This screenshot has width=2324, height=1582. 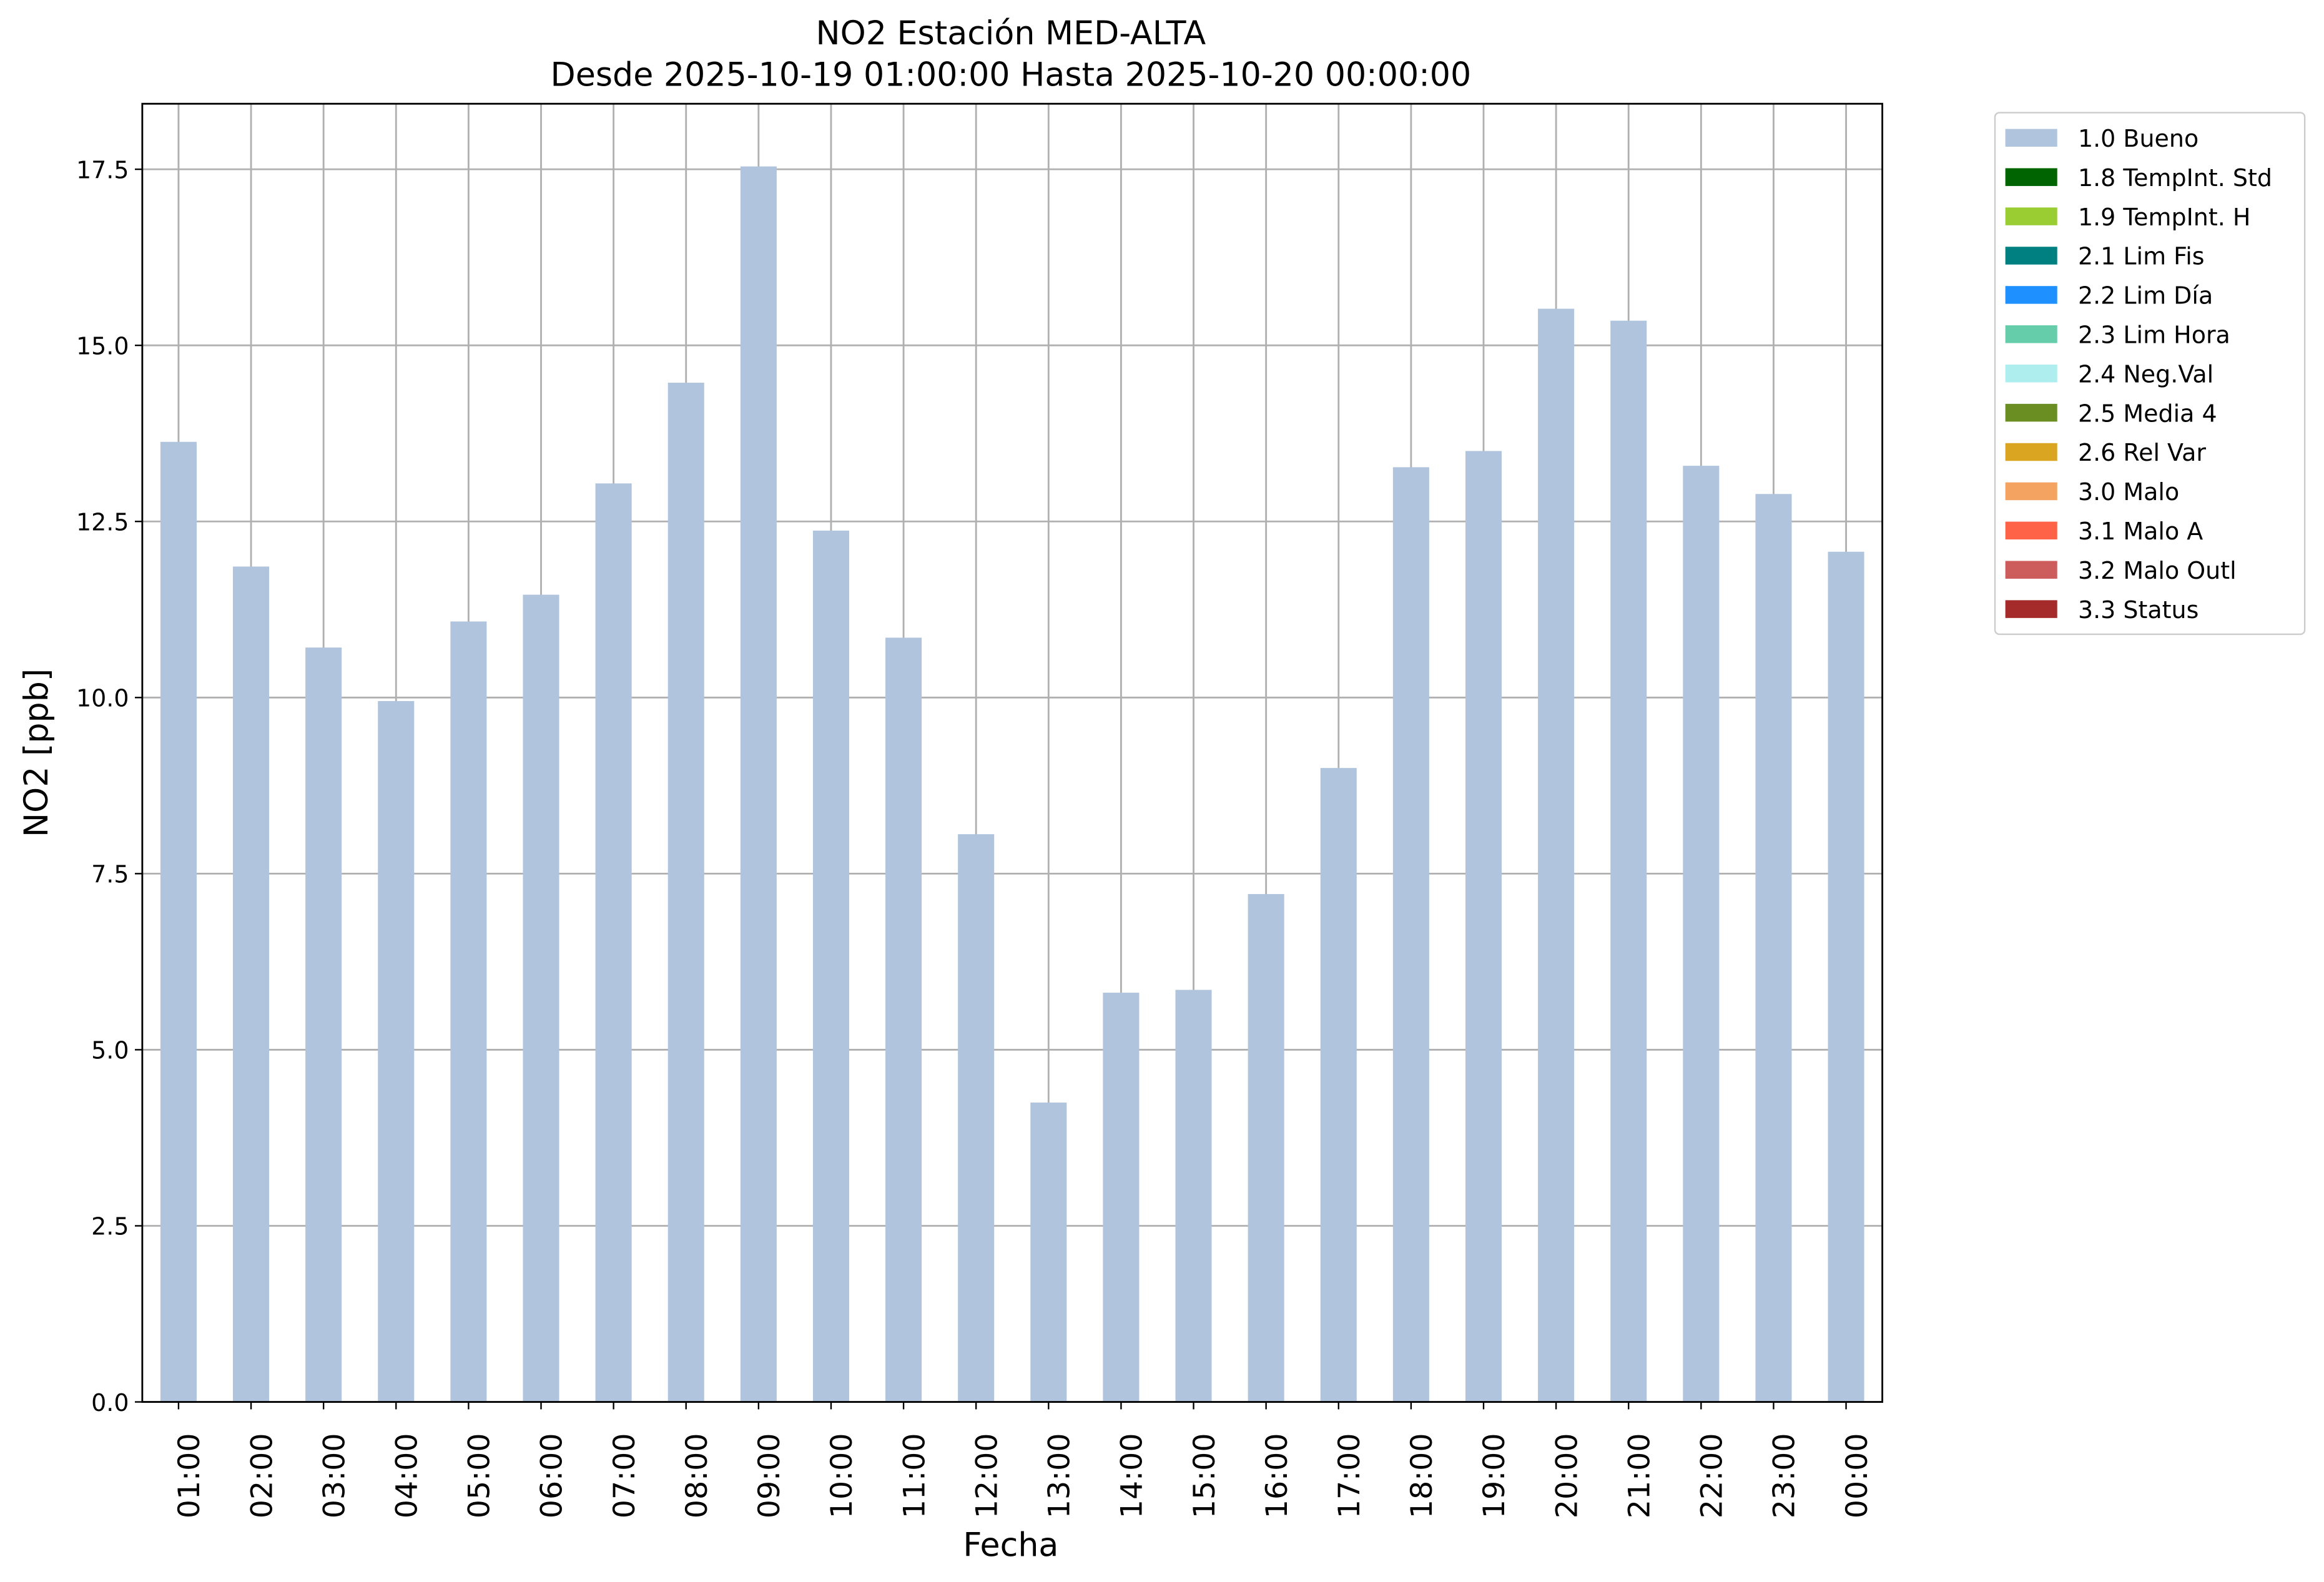 What do you see at coordinates (552, 1475) in the screenshot?
I see `x-tick-label: 06:00` at bounding box center [552, 1475].